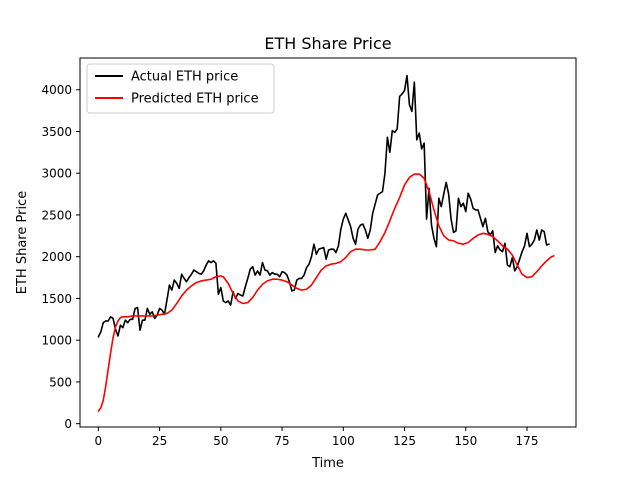 This screenshot has width=640, height=484. What do you see at coordinates (56, 215) in the screenshot?
I see `y-tick-label: 2500` at bounding box center [56, 215].